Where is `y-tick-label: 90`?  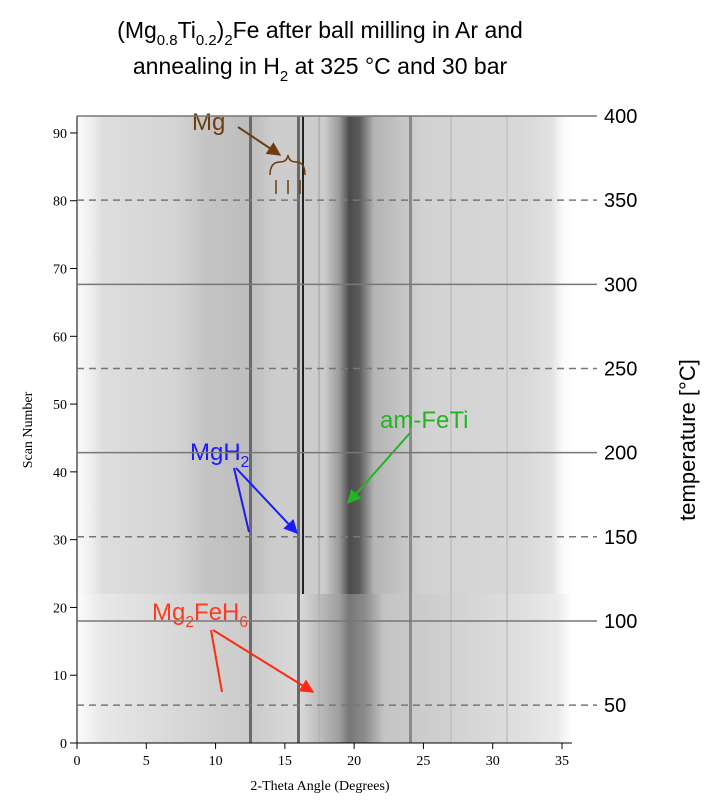
y-tick-label: 90 is located at coordinates (60, 134).